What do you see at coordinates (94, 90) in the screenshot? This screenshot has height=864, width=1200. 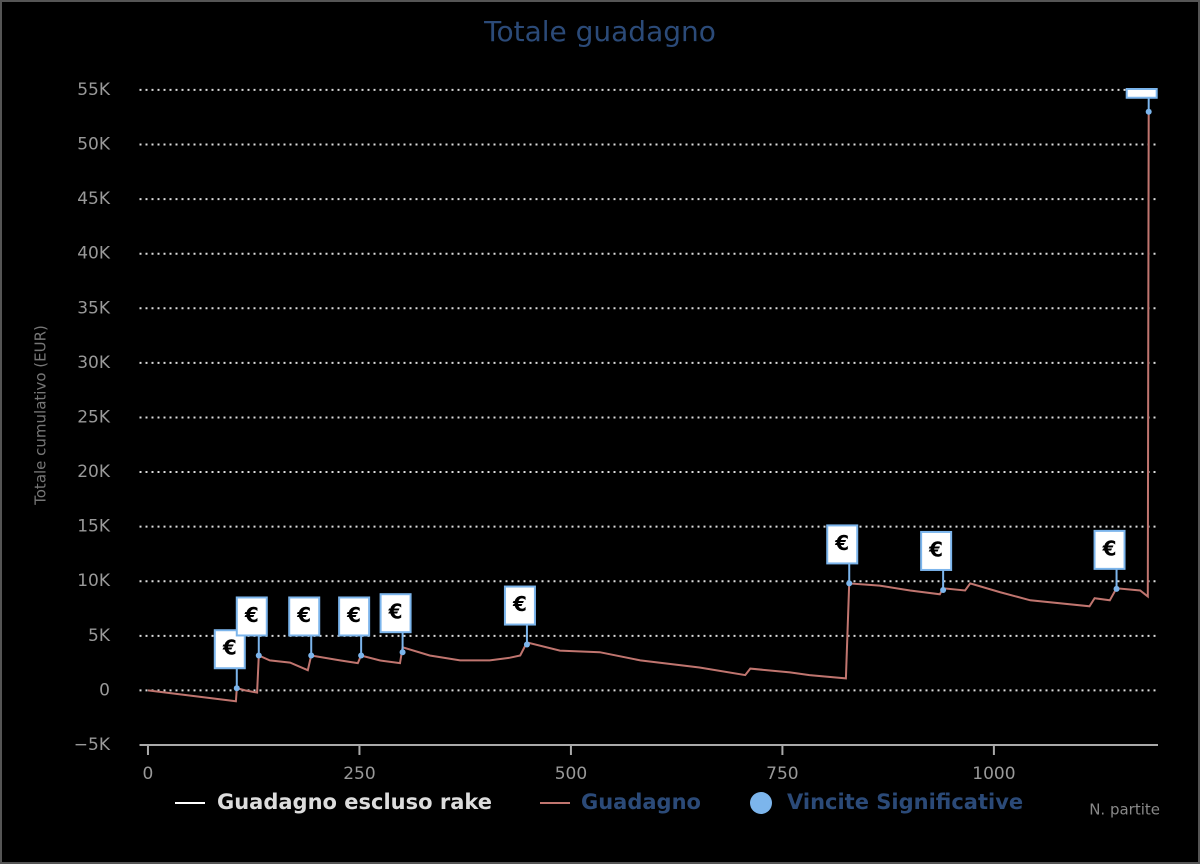 I see `y-tick-label: 55K` at bounding box center [94, 90].